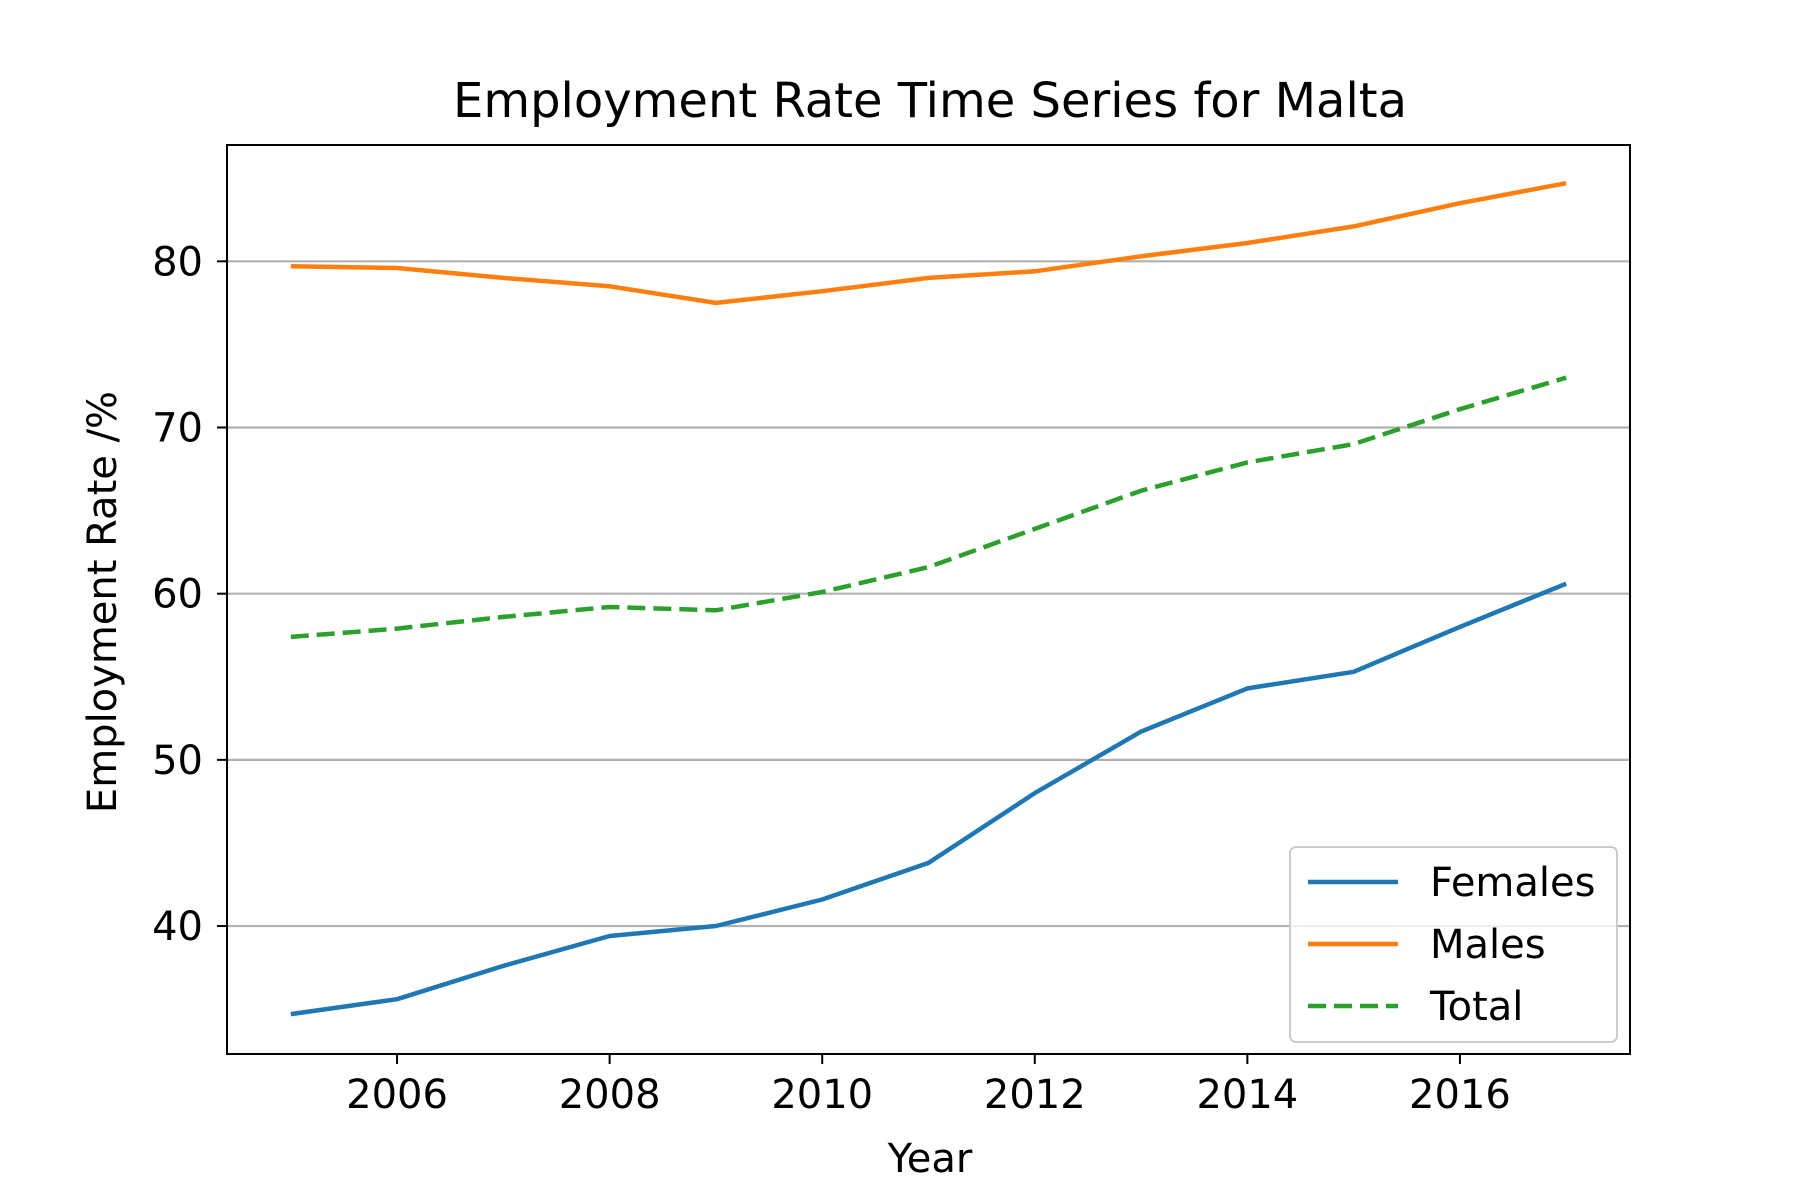  I want to click on legend-label-males: Males, so click(1488, 945).